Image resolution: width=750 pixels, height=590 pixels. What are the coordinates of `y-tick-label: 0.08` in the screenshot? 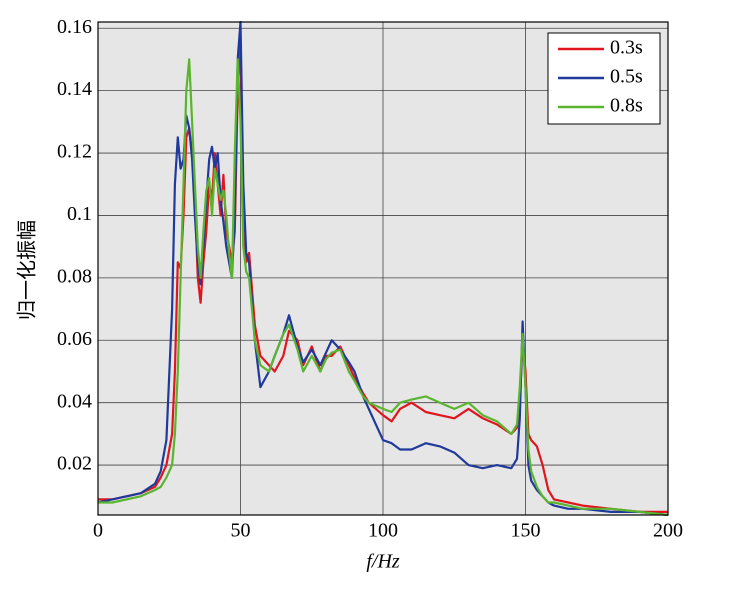 It's located at (74, 276).